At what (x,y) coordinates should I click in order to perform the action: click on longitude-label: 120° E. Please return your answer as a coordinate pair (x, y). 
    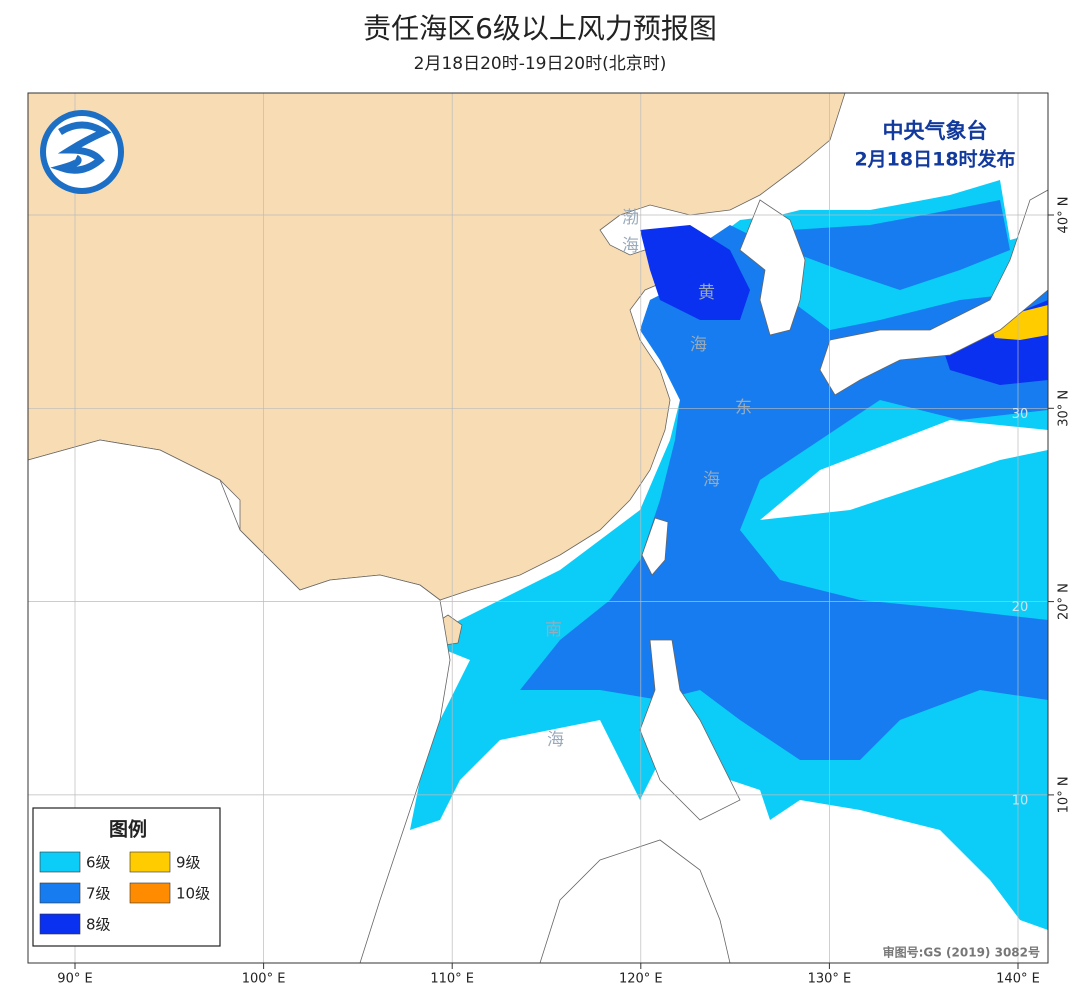
    Looking at the image, I should click on (641, 979).